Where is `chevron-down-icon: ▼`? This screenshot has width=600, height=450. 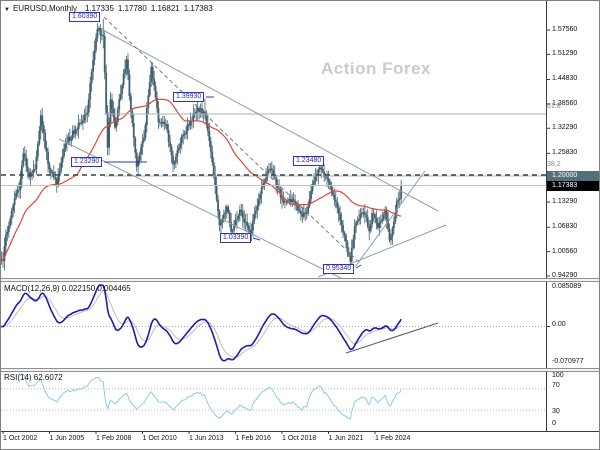
chevron-down-icon: ▼ is located at coordinates (7, 10).